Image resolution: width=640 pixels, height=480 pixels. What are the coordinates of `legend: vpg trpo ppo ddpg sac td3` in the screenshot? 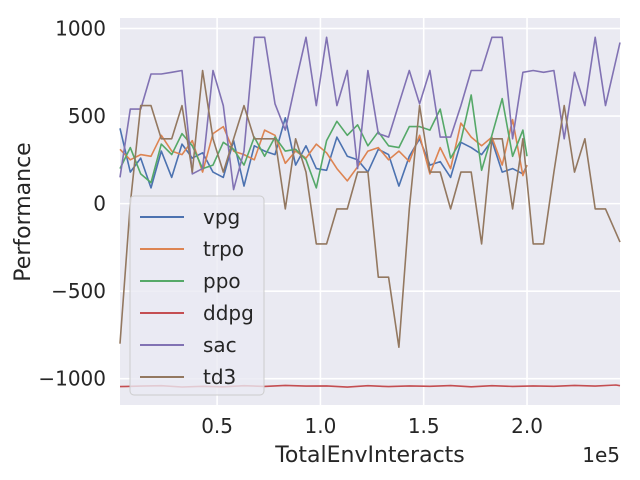 It's located at (197, 295).